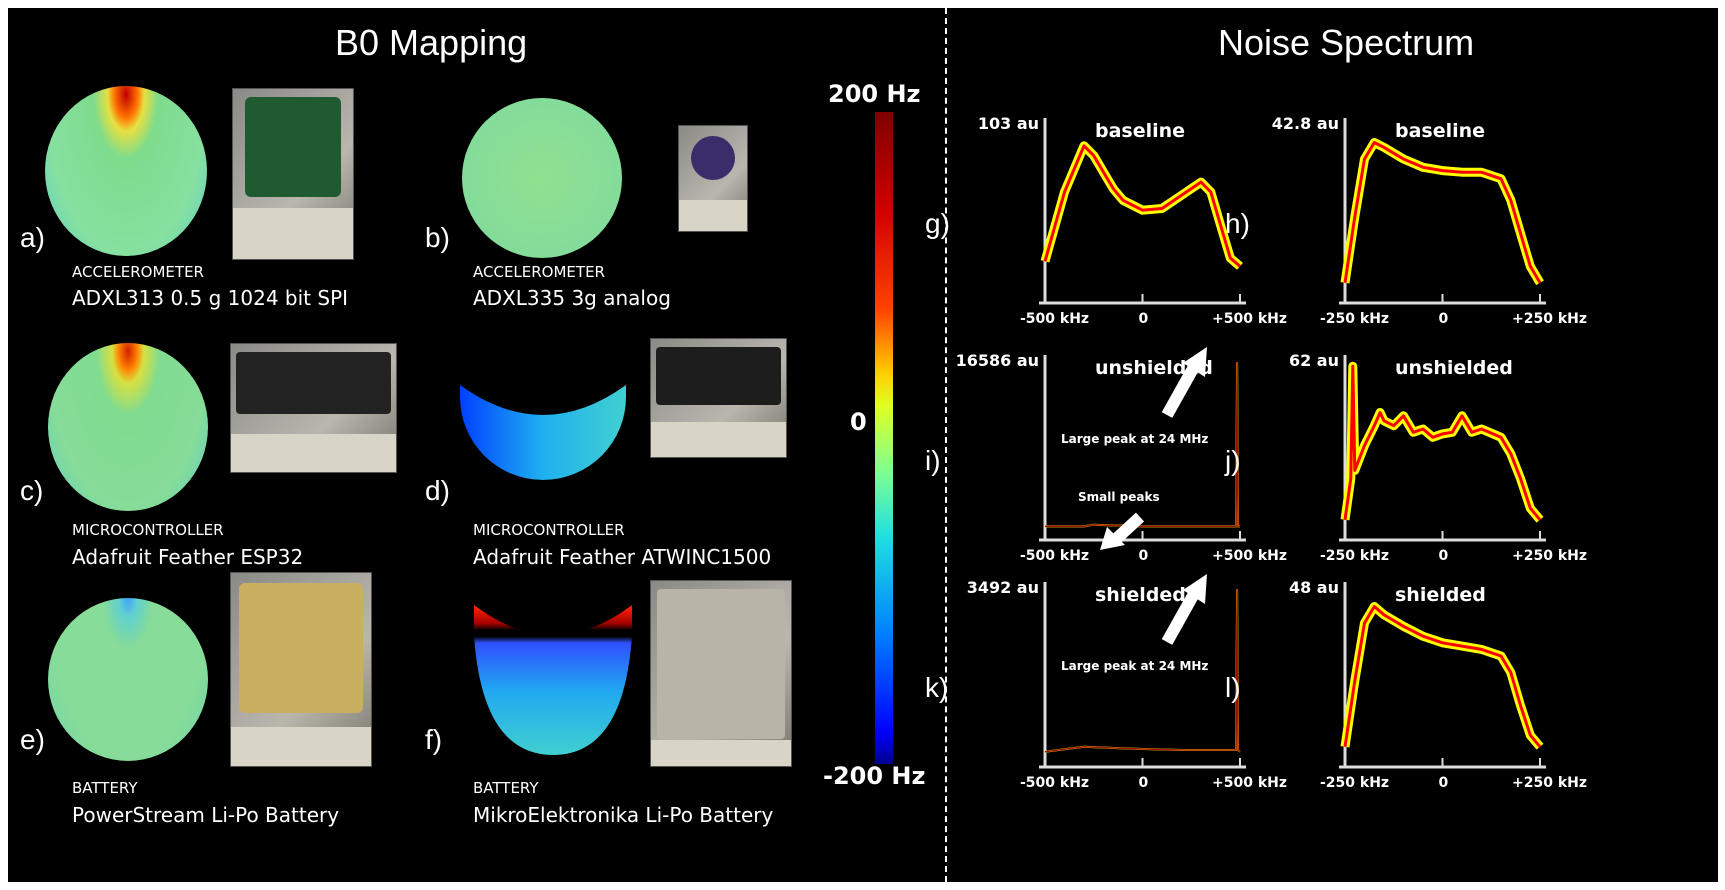 The width and height of the screenshot is (1725, 890). I want to click on category-c: MICROCONTROLLER, so click(148, 530).